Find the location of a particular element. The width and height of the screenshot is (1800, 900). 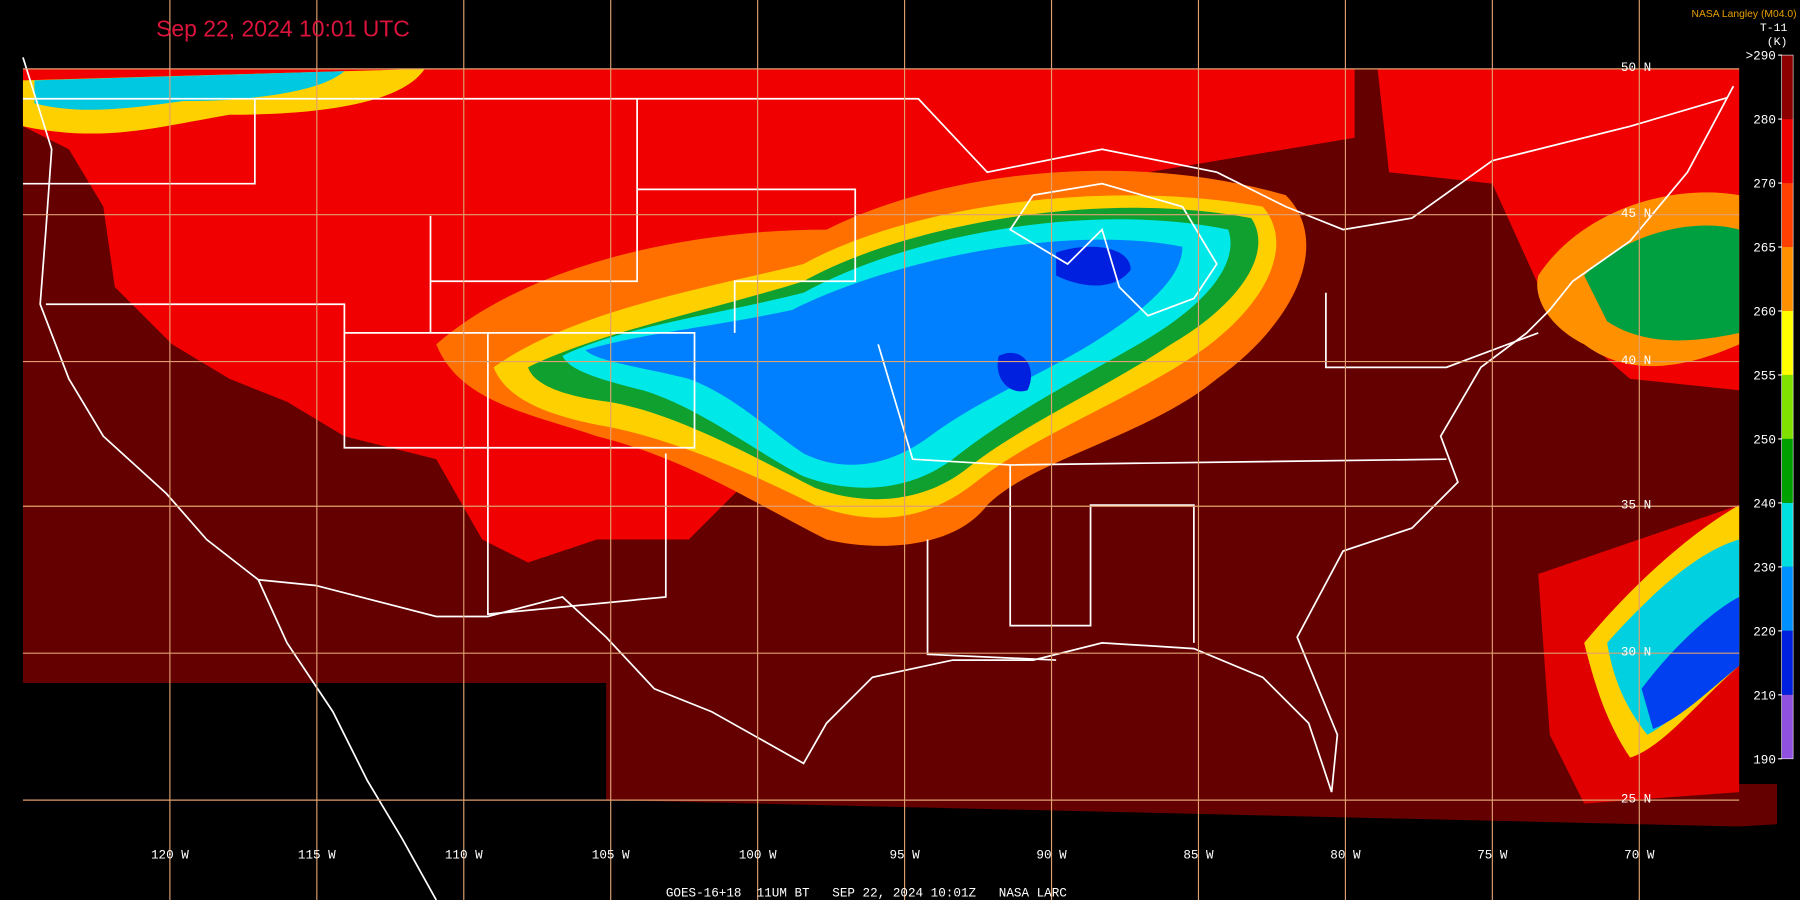

title: Sep 22, 2024 10:01 UTC is located at coordinates (283, 29).